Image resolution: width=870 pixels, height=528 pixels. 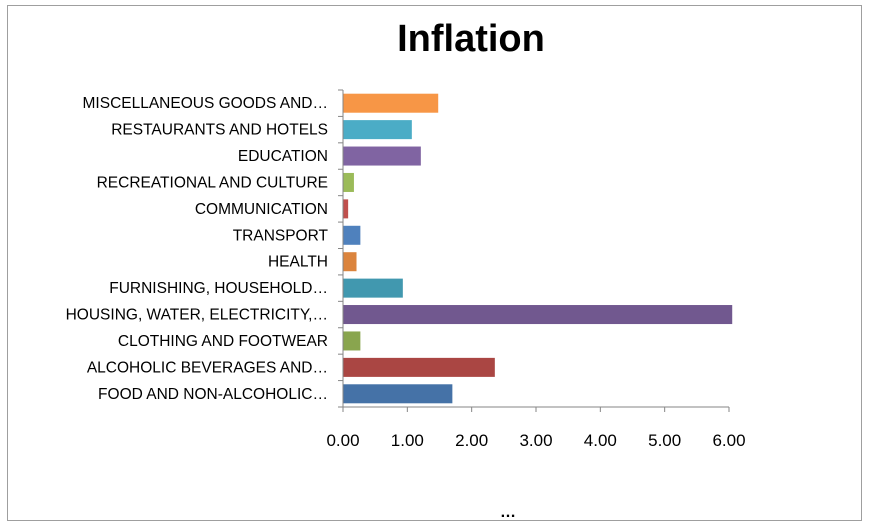 I want to click on x-tick-label: 3.00, so click(x=535, y=440).